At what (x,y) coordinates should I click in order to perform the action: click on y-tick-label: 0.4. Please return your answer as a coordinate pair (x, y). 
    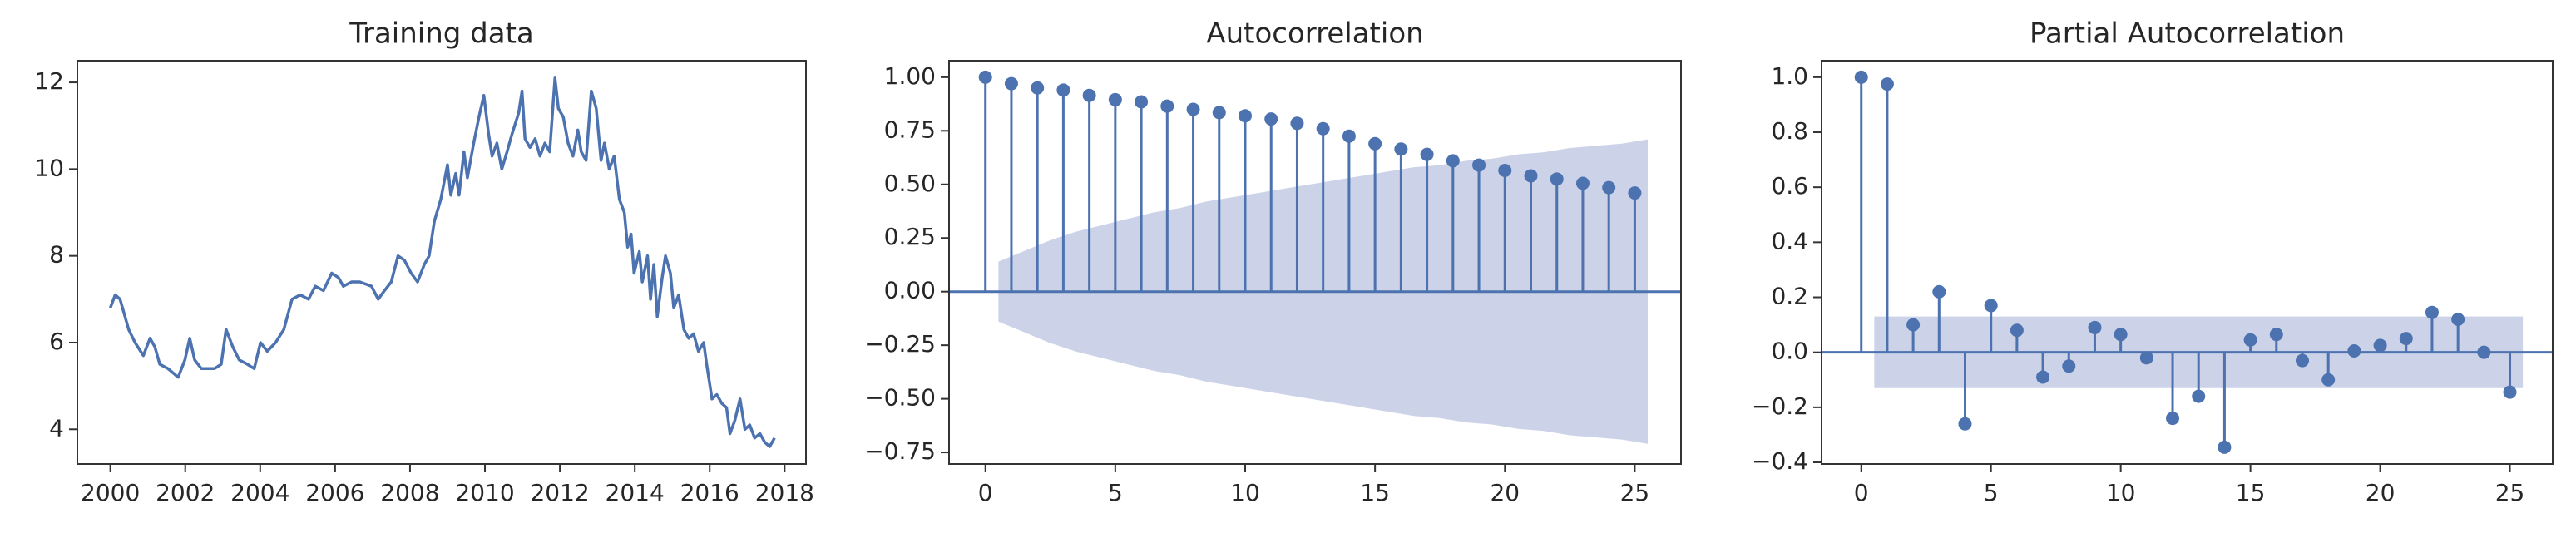
    Looking at the image, I should click on (1789, 240).